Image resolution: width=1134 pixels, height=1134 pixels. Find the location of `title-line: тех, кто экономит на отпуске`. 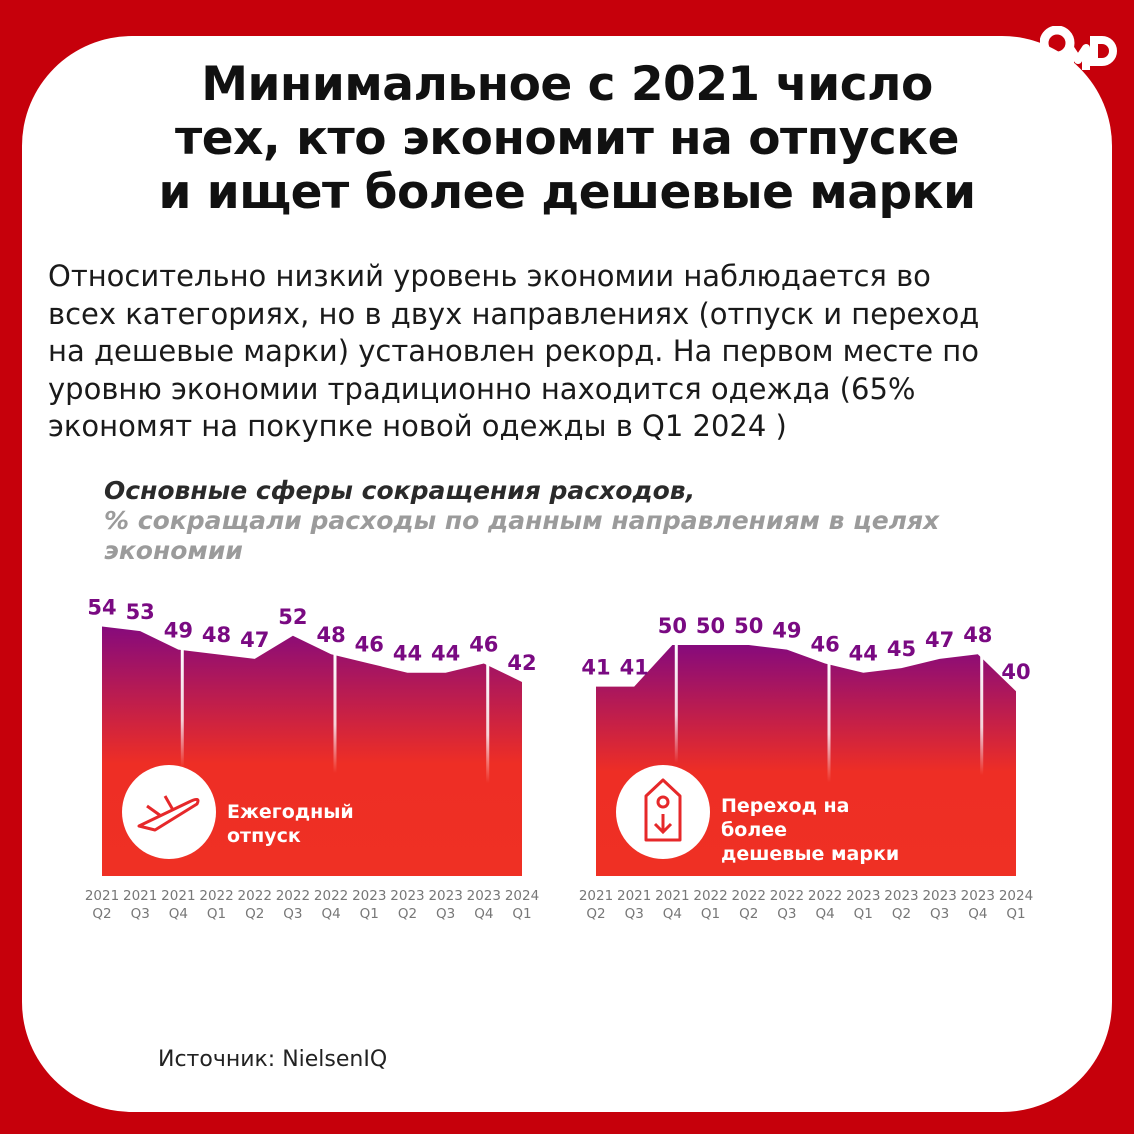

title-line: тех, кто экономит на отпуске is located at coordinates (567, 138).